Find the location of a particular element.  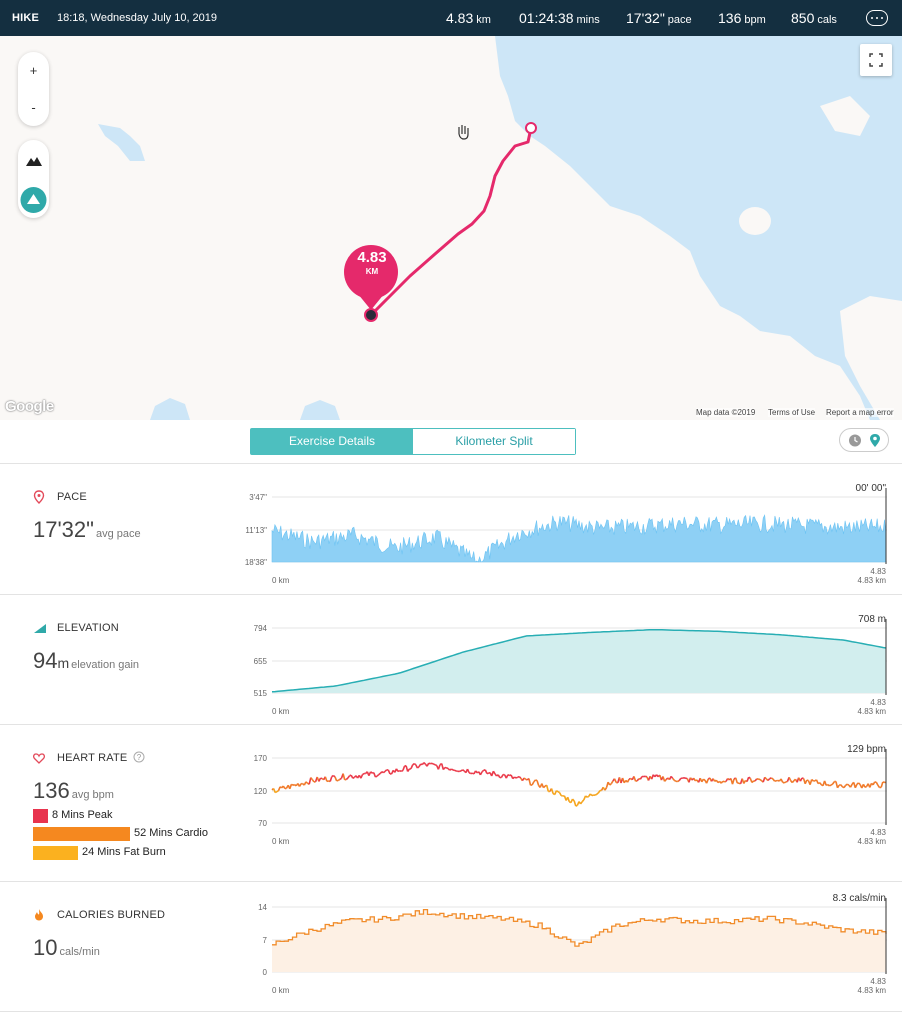

calories-current-value: 8.3 cals/min is located at coordinates (859, 898).